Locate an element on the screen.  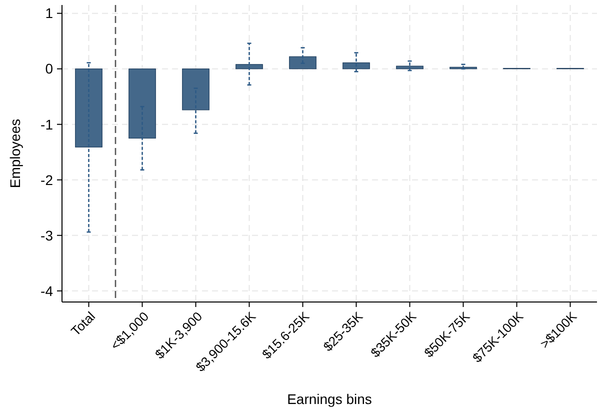
y-axis-title: Employees is located at coordinates (15, 153).